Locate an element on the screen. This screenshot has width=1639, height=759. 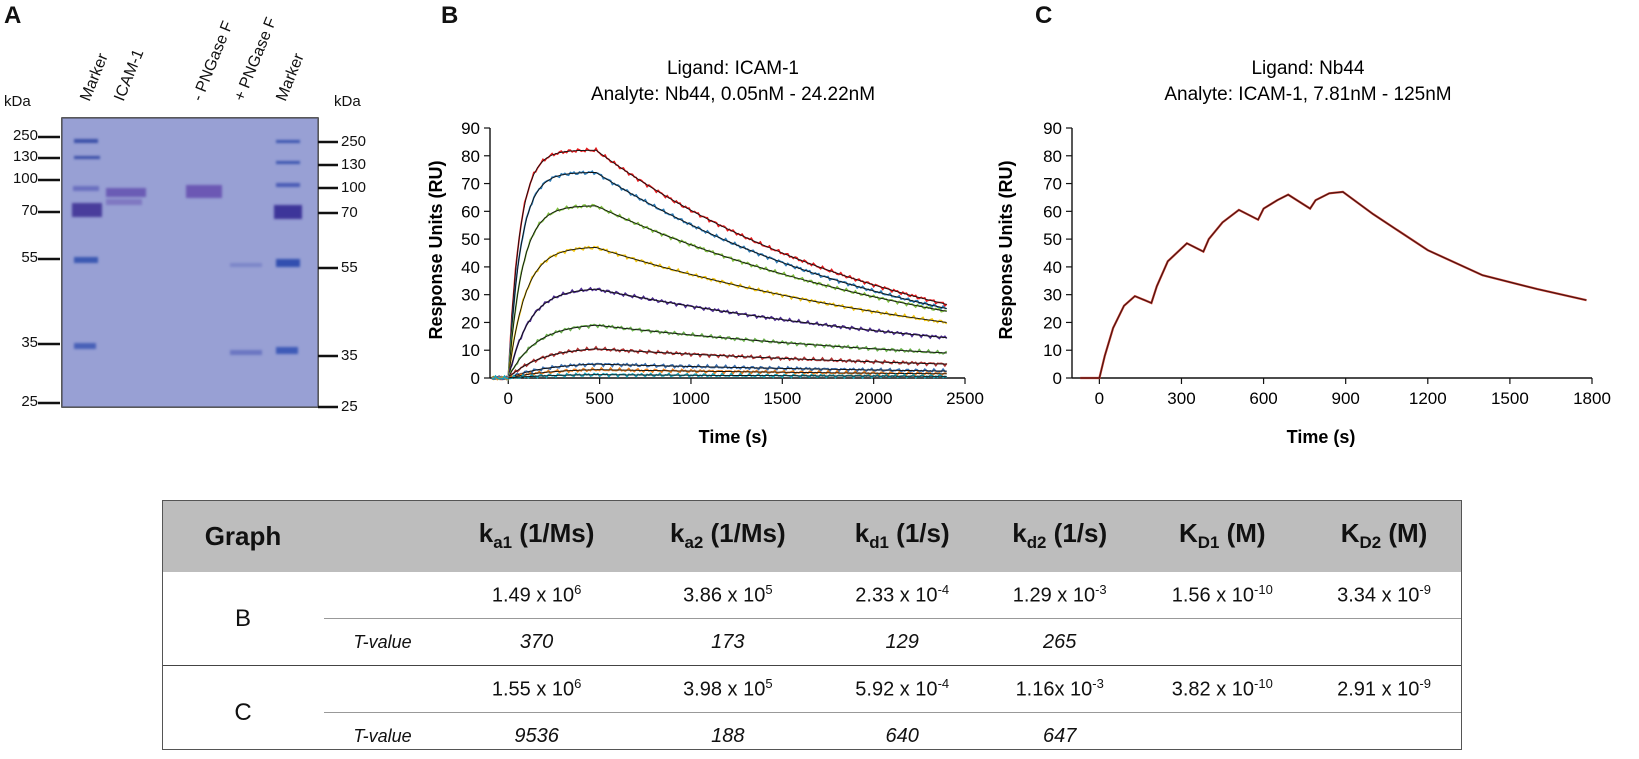
gel-image is located at coordinates (210, 210).